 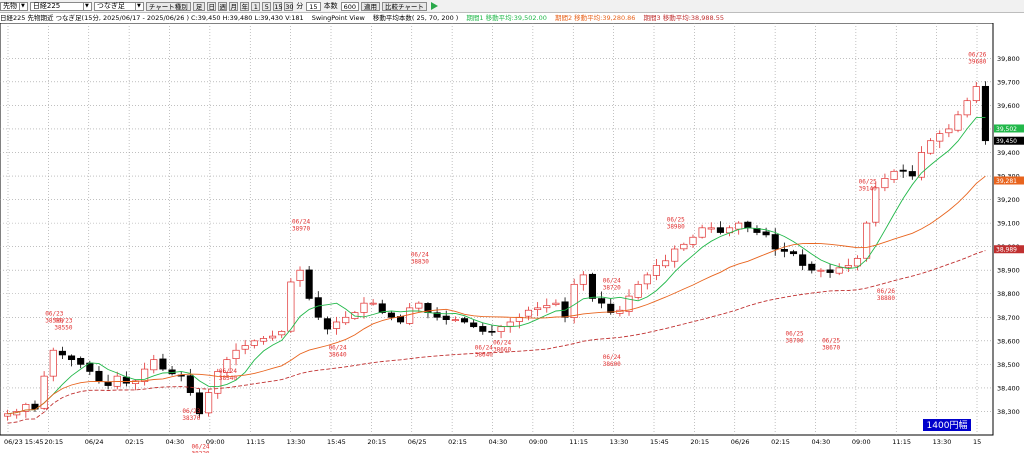 What do you see at coordinates (215, 442) in the screenshot?
I see `x-tick-label: 09:00` at bounding box center [215, 442].